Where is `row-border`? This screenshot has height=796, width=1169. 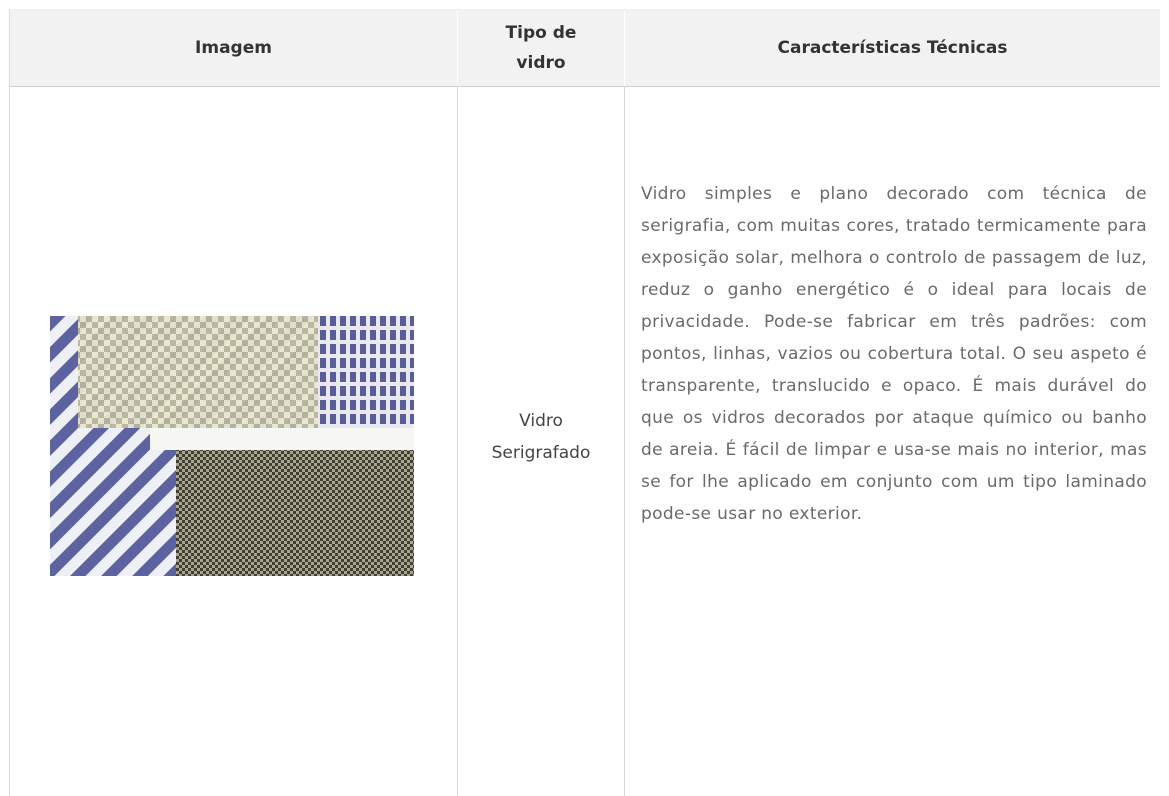
row-border is located at coordinates (584, 86).